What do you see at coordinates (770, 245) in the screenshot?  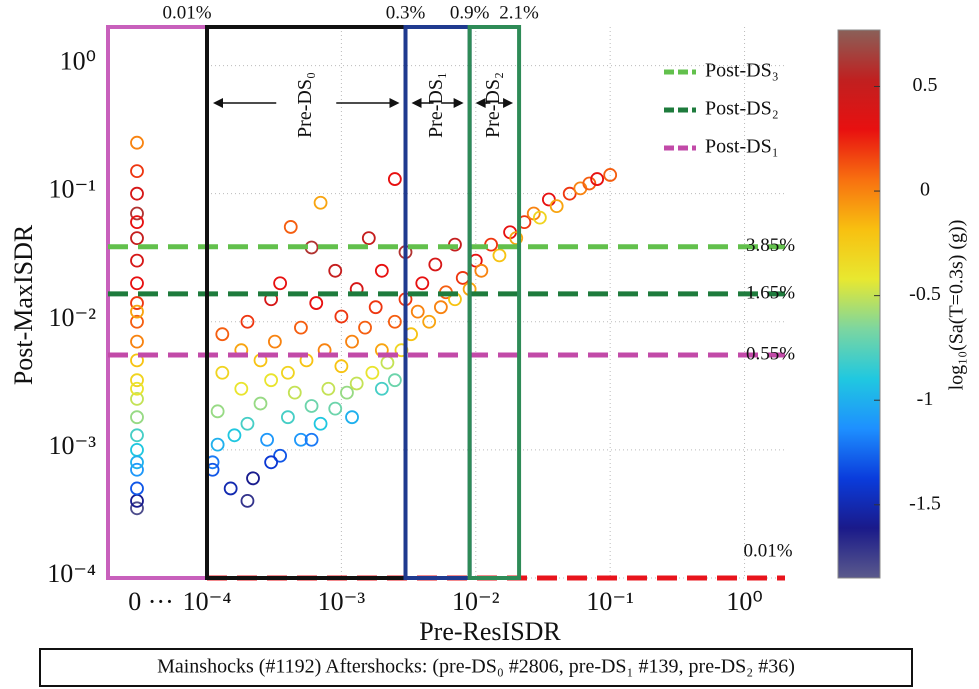 I see `threshold-label: 3.85%` at bounding box center [770, 245].